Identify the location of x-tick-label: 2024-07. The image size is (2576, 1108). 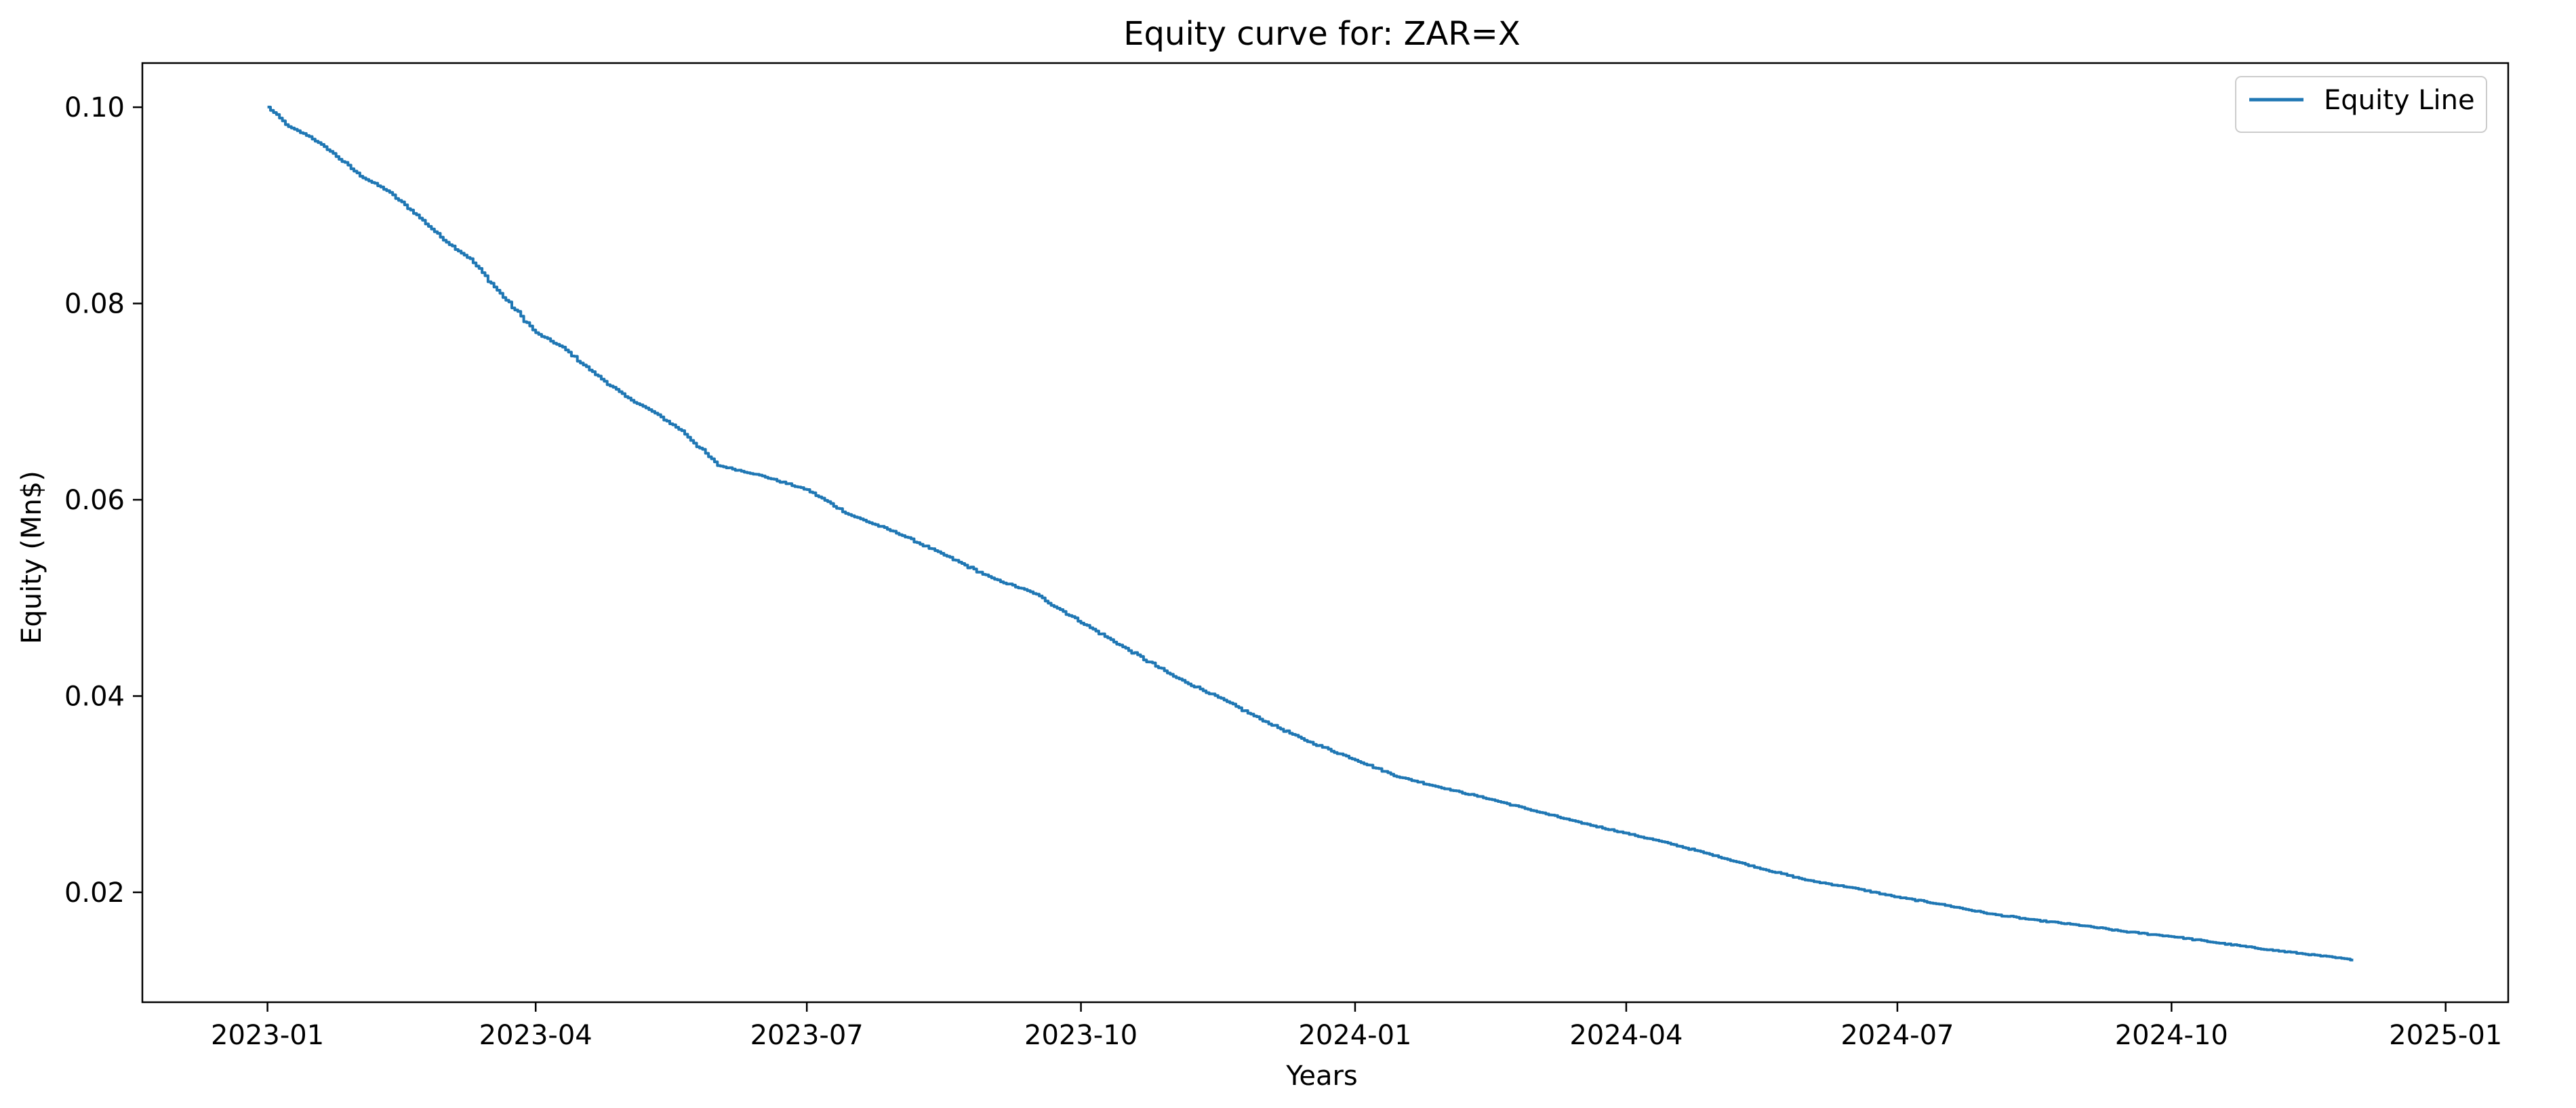
(1897, 1036).